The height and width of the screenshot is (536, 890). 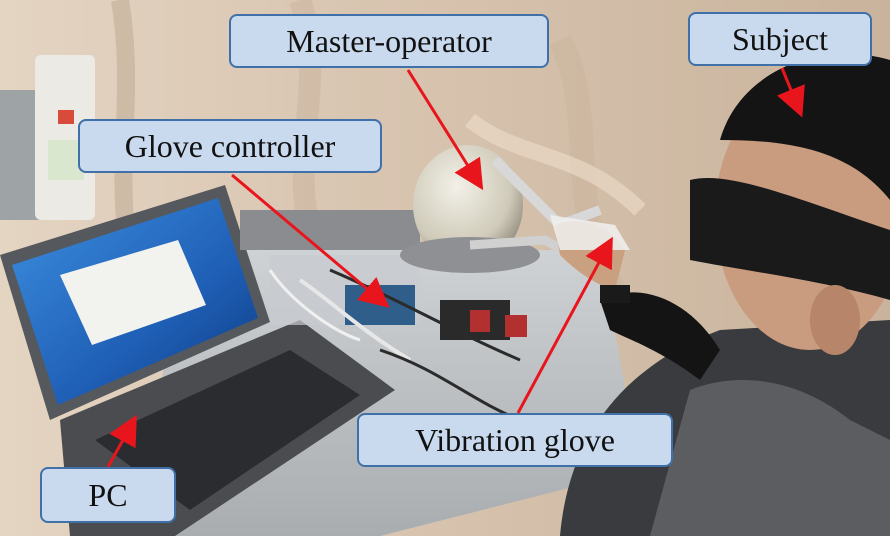 I want to click on label-pc: PC, so click(x=108, y=495).